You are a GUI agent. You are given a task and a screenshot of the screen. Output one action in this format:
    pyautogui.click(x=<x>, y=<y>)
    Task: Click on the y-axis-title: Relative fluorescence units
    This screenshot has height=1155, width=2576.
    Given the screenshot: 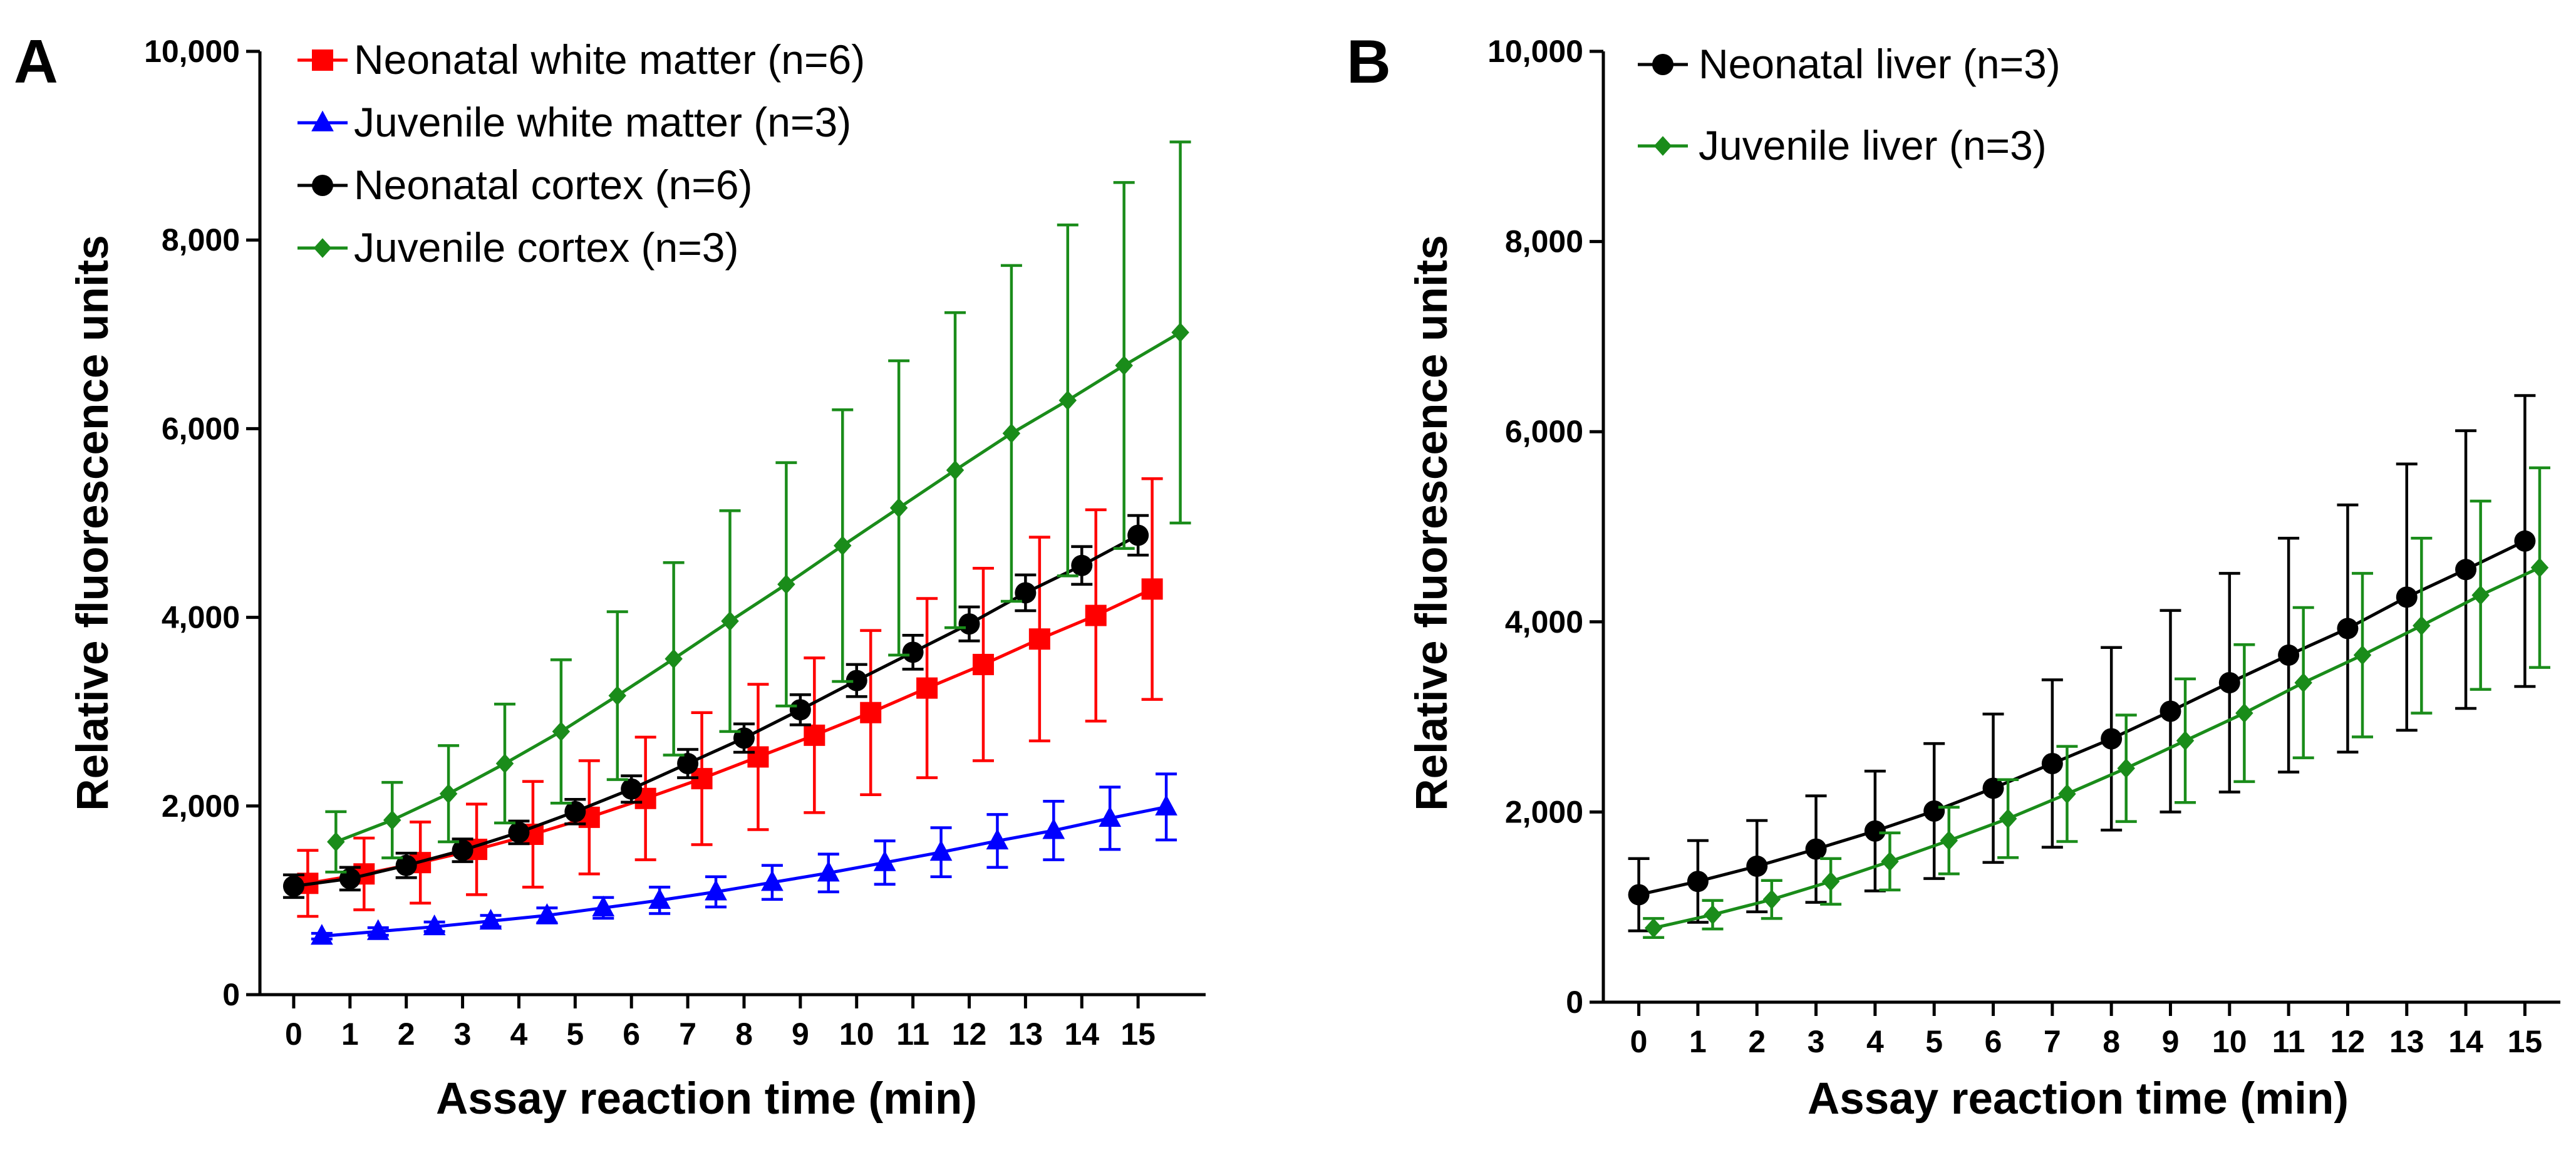 What is the action you would take?
    pyautogui.click(x=1432, y=523)
    